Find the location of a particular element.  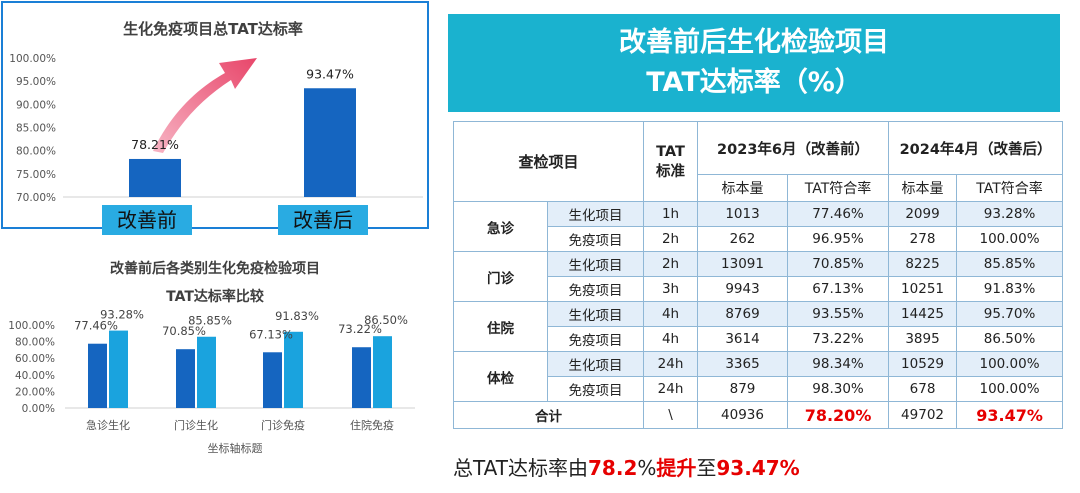

count-before: 9943 is located at coordinates (743, 289).